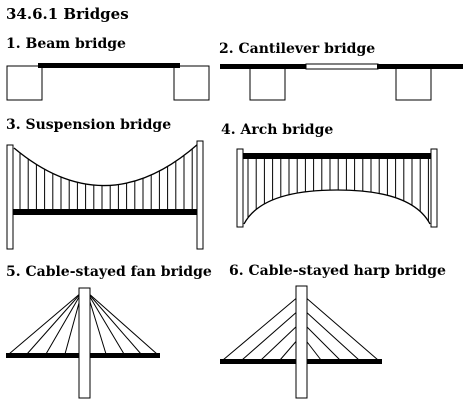 The height and width of the screenshot is (406, 470). I want to click on harp-bridge-label: 6. Cable-stayed harp bridge, so click(337, 271).